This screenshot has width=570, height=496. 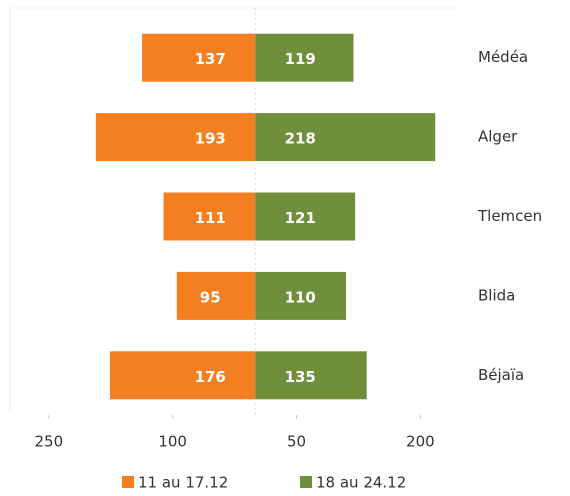 I want to click on legend-label: 18 au 24.12, so click(x=361, y=483).